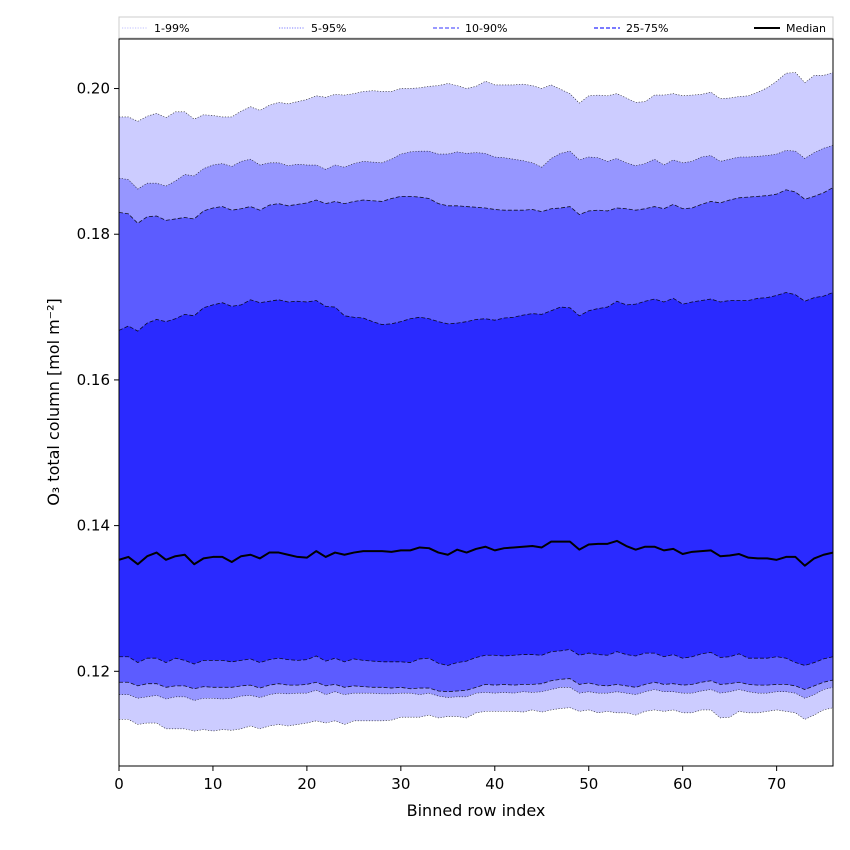 Image resolution: width=850 pixels, height=850 pixels. Describe the element at coordinates (212, 784) in the screenshot. I see `x-tick-label: 10` at that location.